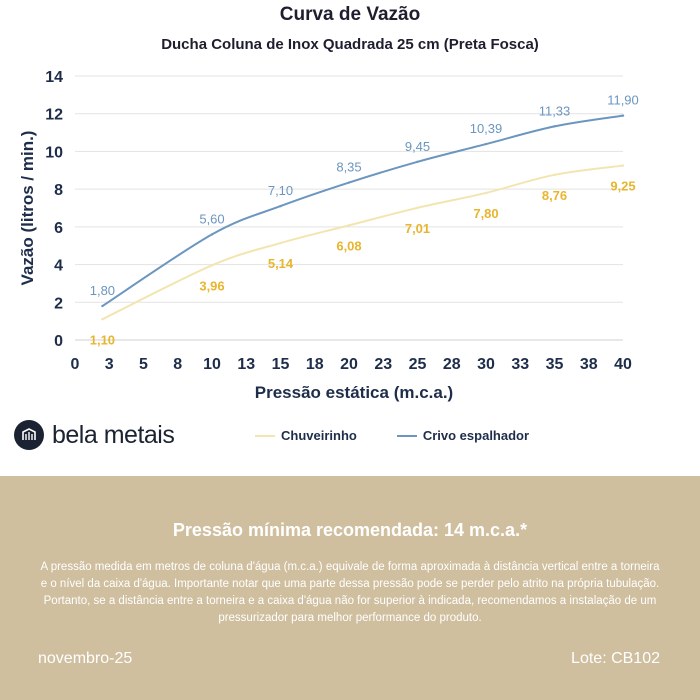 Image resolution: width=700 pixels, height=700 pixels. Describe the element at coordinates (58, 228) in the screenshot. I see `y-tick-label: 6` at that location.